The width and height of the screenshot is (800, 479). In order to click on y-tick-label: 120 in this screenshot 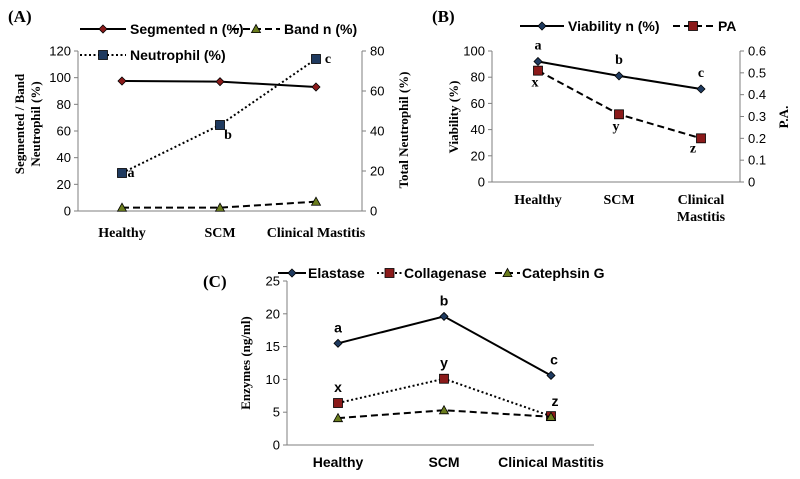, I will do `click(60, 51)`.